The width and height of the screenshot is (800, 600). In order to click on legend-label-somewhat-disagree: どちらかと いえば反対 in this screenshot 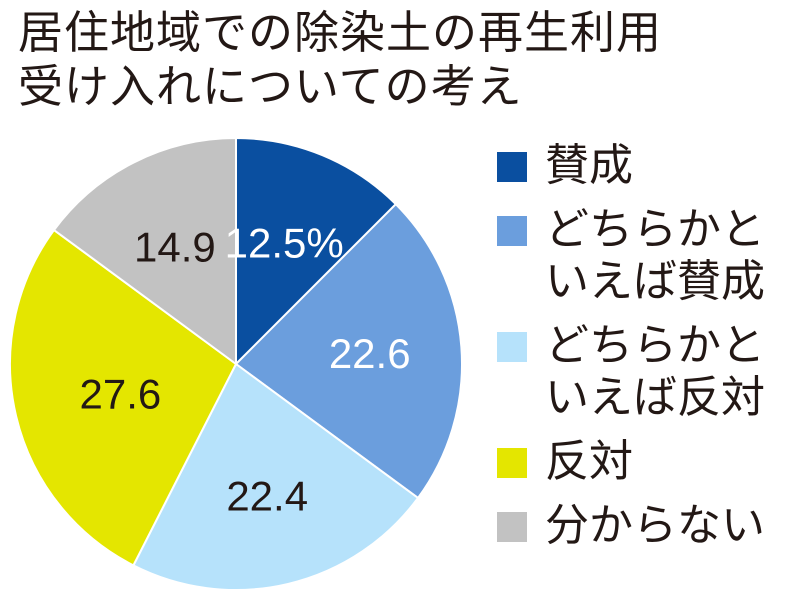, I will do `click(655, 371)`.